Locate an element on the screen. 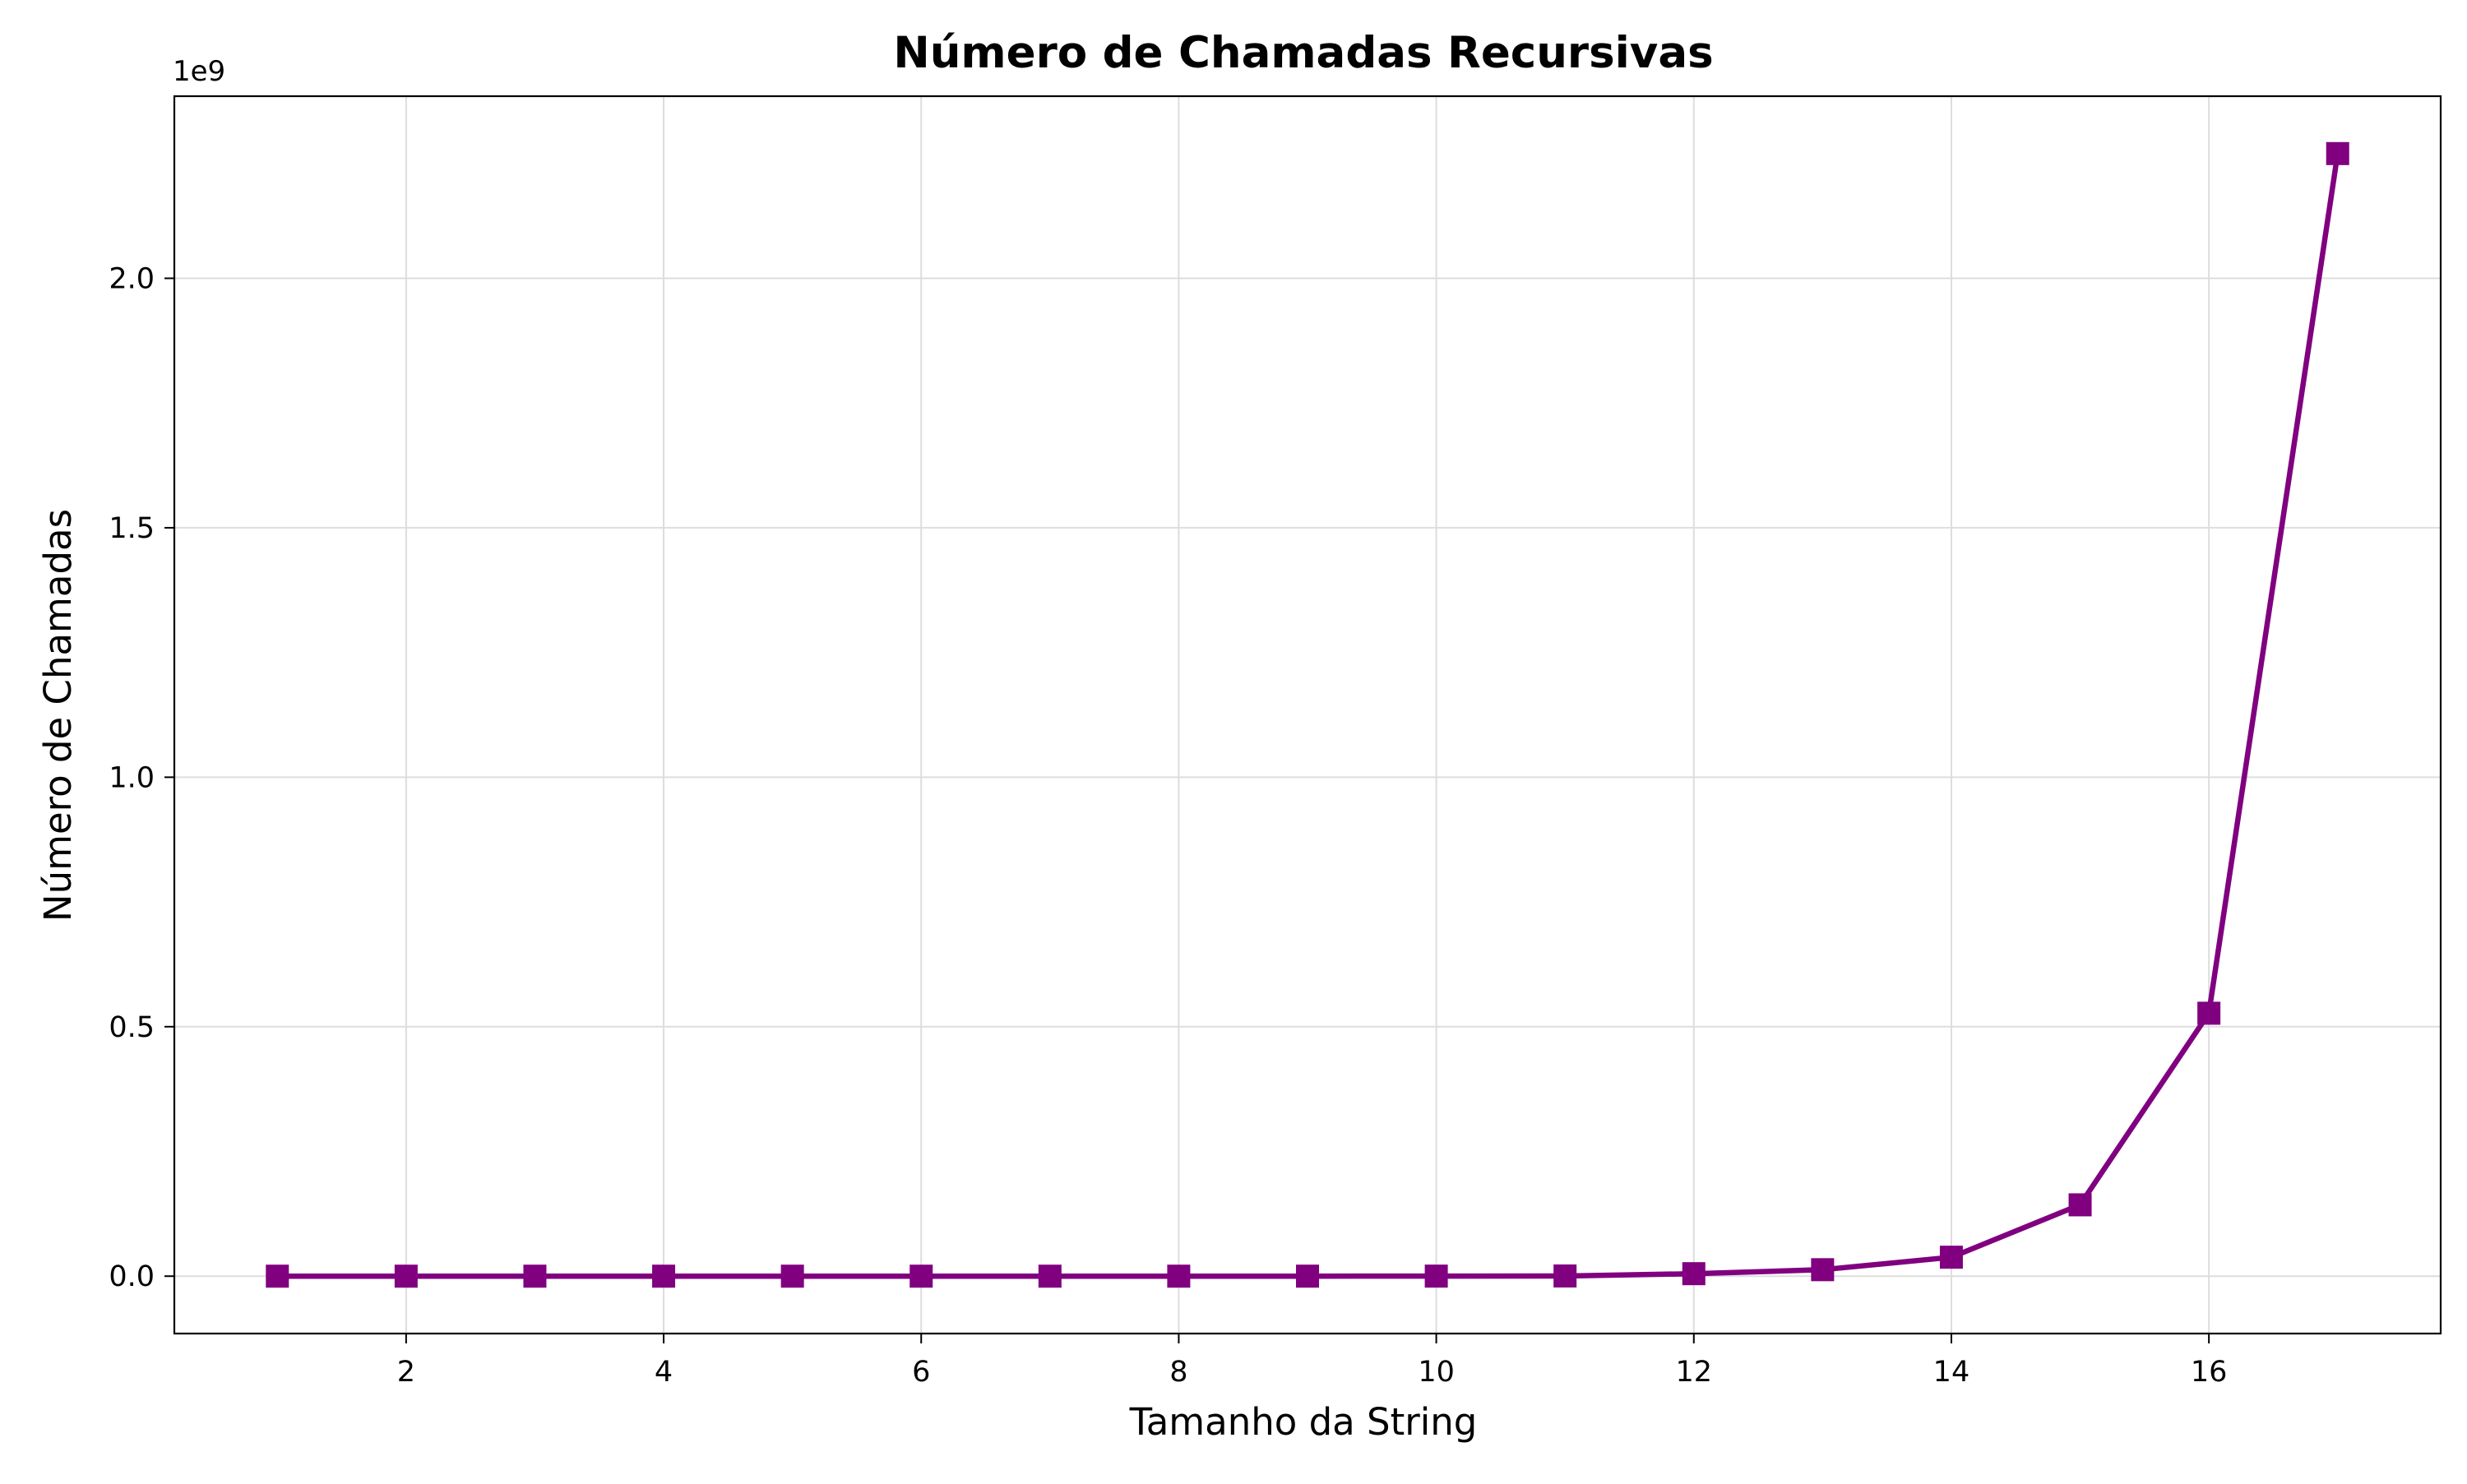  y-tick-label: 1.5 is located at coordinates (132, 528).